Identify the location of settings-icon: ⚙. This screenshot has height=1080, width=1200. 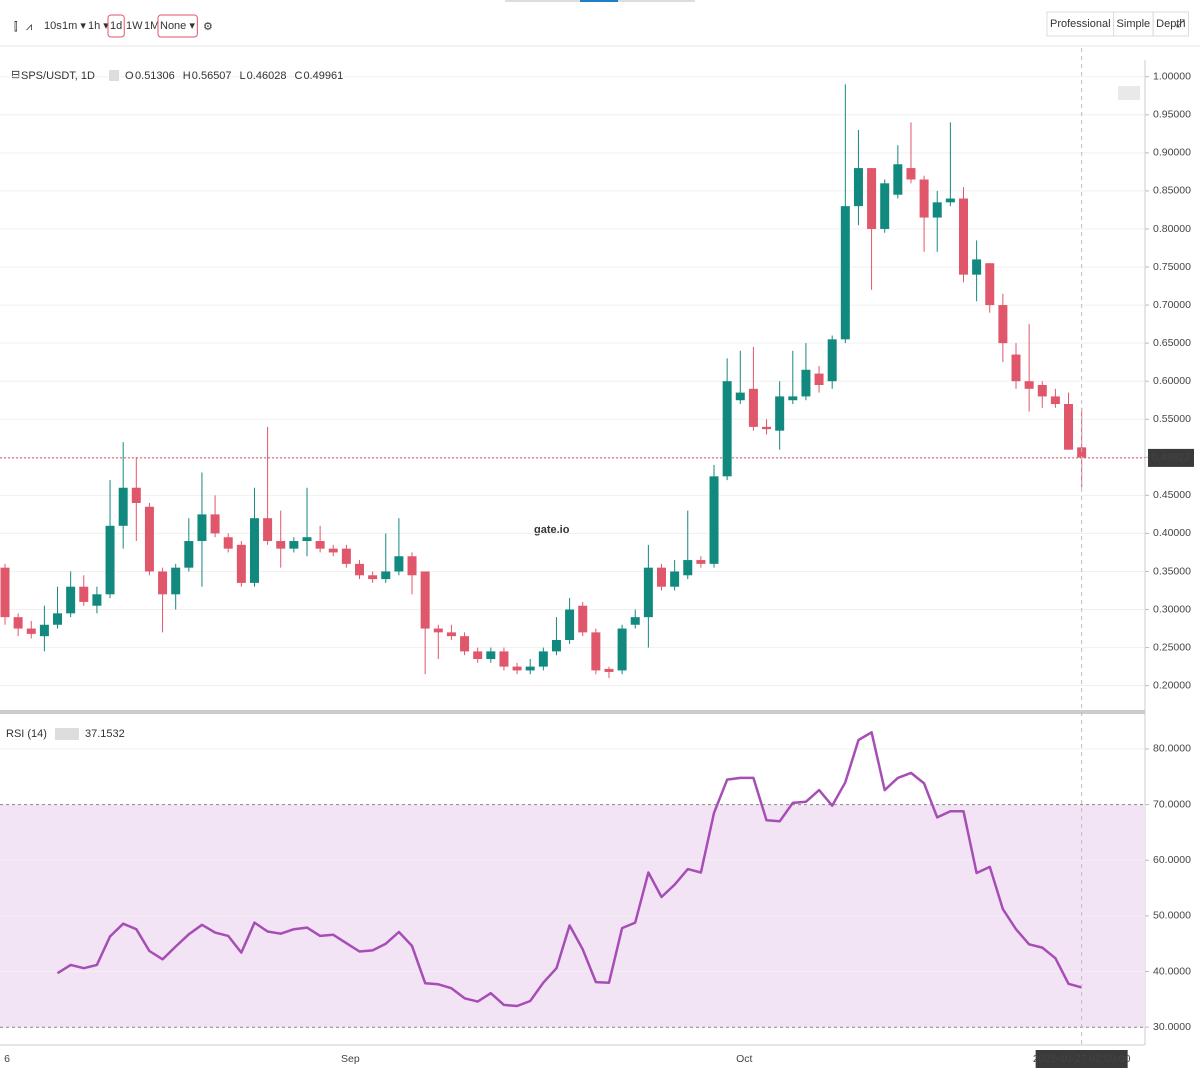
(208, 27).